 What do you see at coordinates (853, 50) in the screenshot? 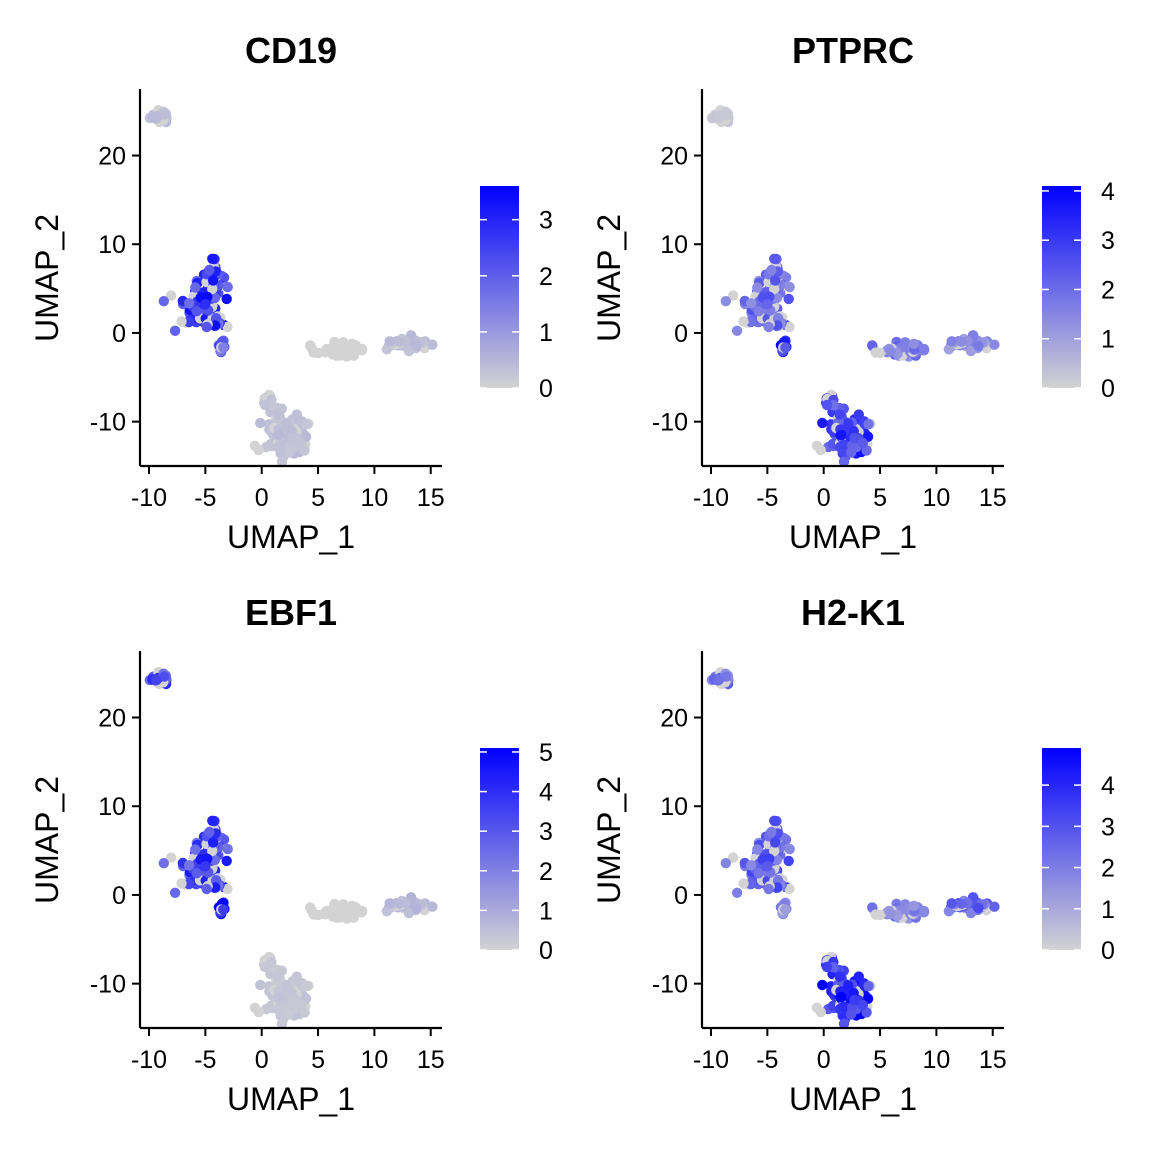
I see `panel-title: PTPRC` at bounding box center [853, 50].